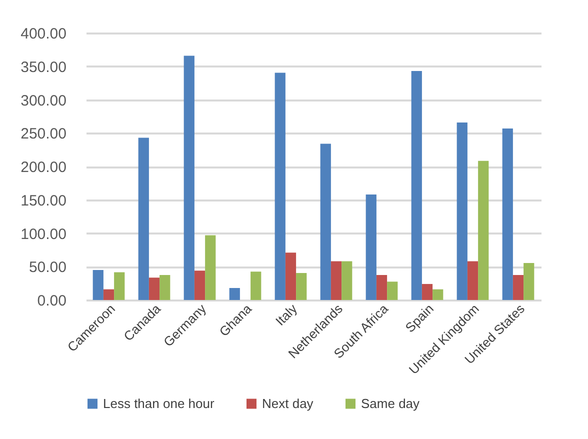 The width and height of the screenshot is (588, 439). What do you see at coordinates (43, 101) in the screenshot?
I see `y-tick-label: 300.00` at bounding box center [43, 101].